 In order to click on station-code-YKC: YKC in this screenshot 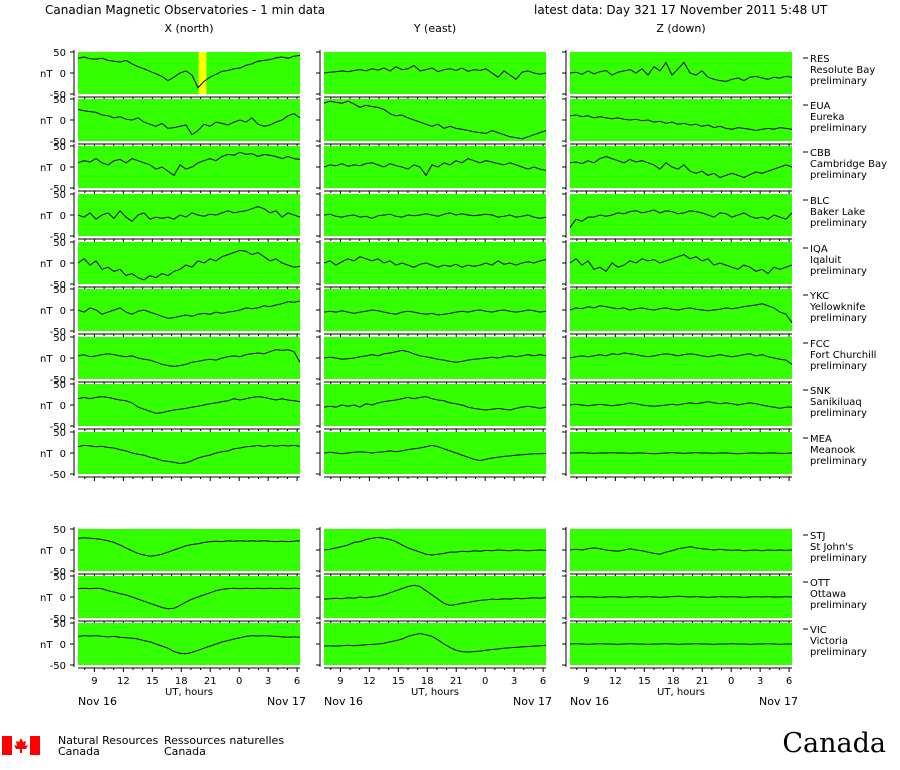, I will do `click(819, 296)`.